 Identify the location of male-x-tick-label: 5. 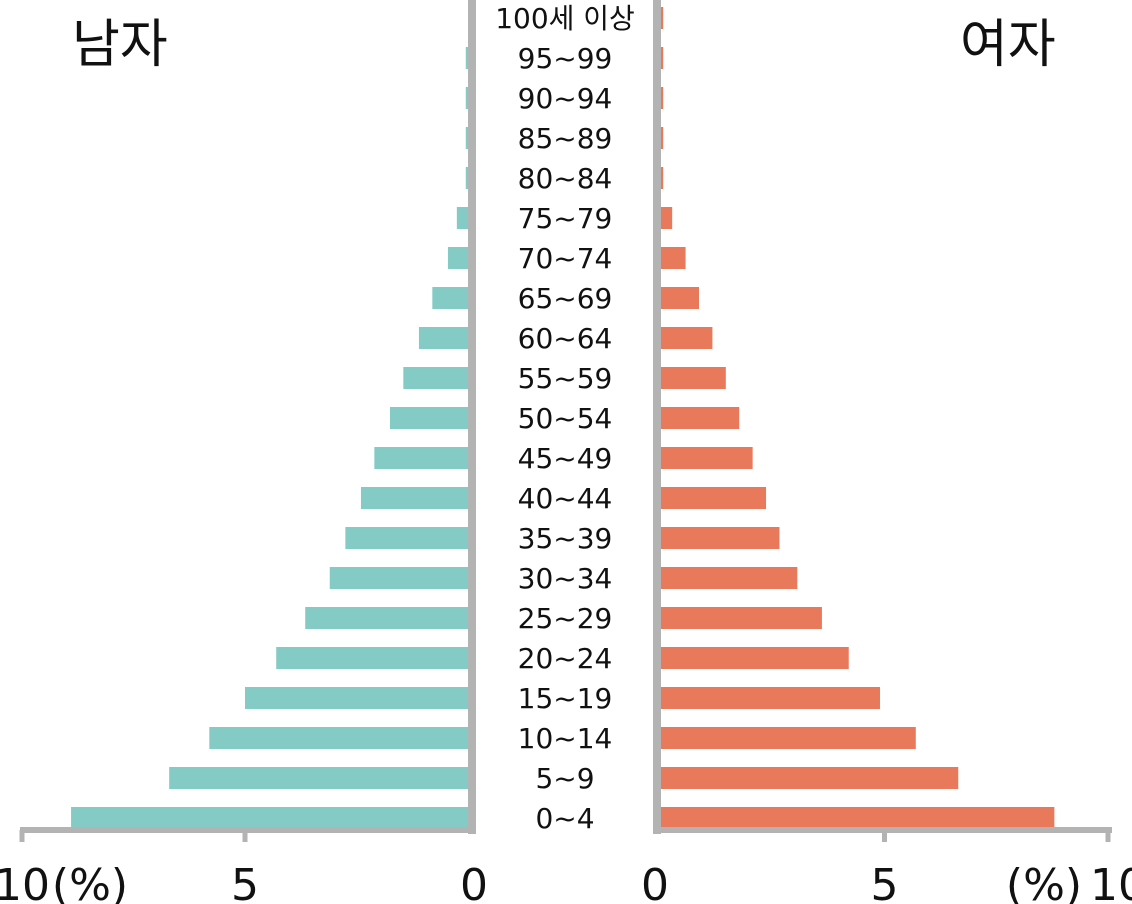
(245, 882).